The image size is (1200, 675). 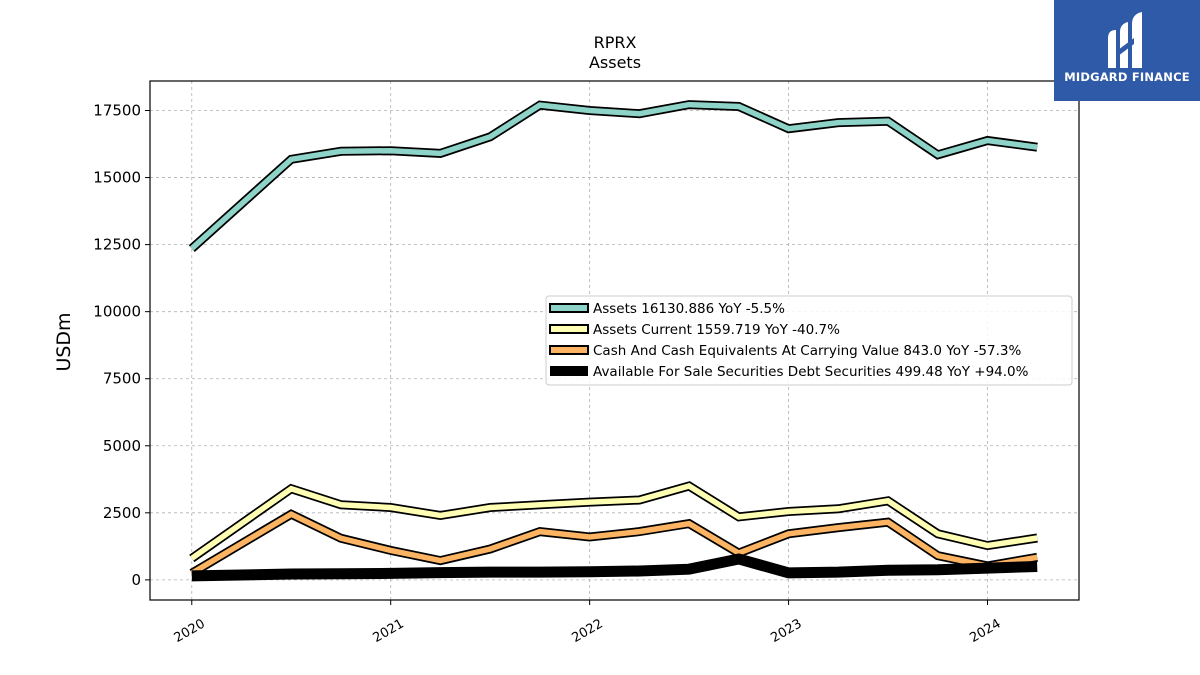 I want to click on chart-title: RPRX, so click(x=615, y=42).